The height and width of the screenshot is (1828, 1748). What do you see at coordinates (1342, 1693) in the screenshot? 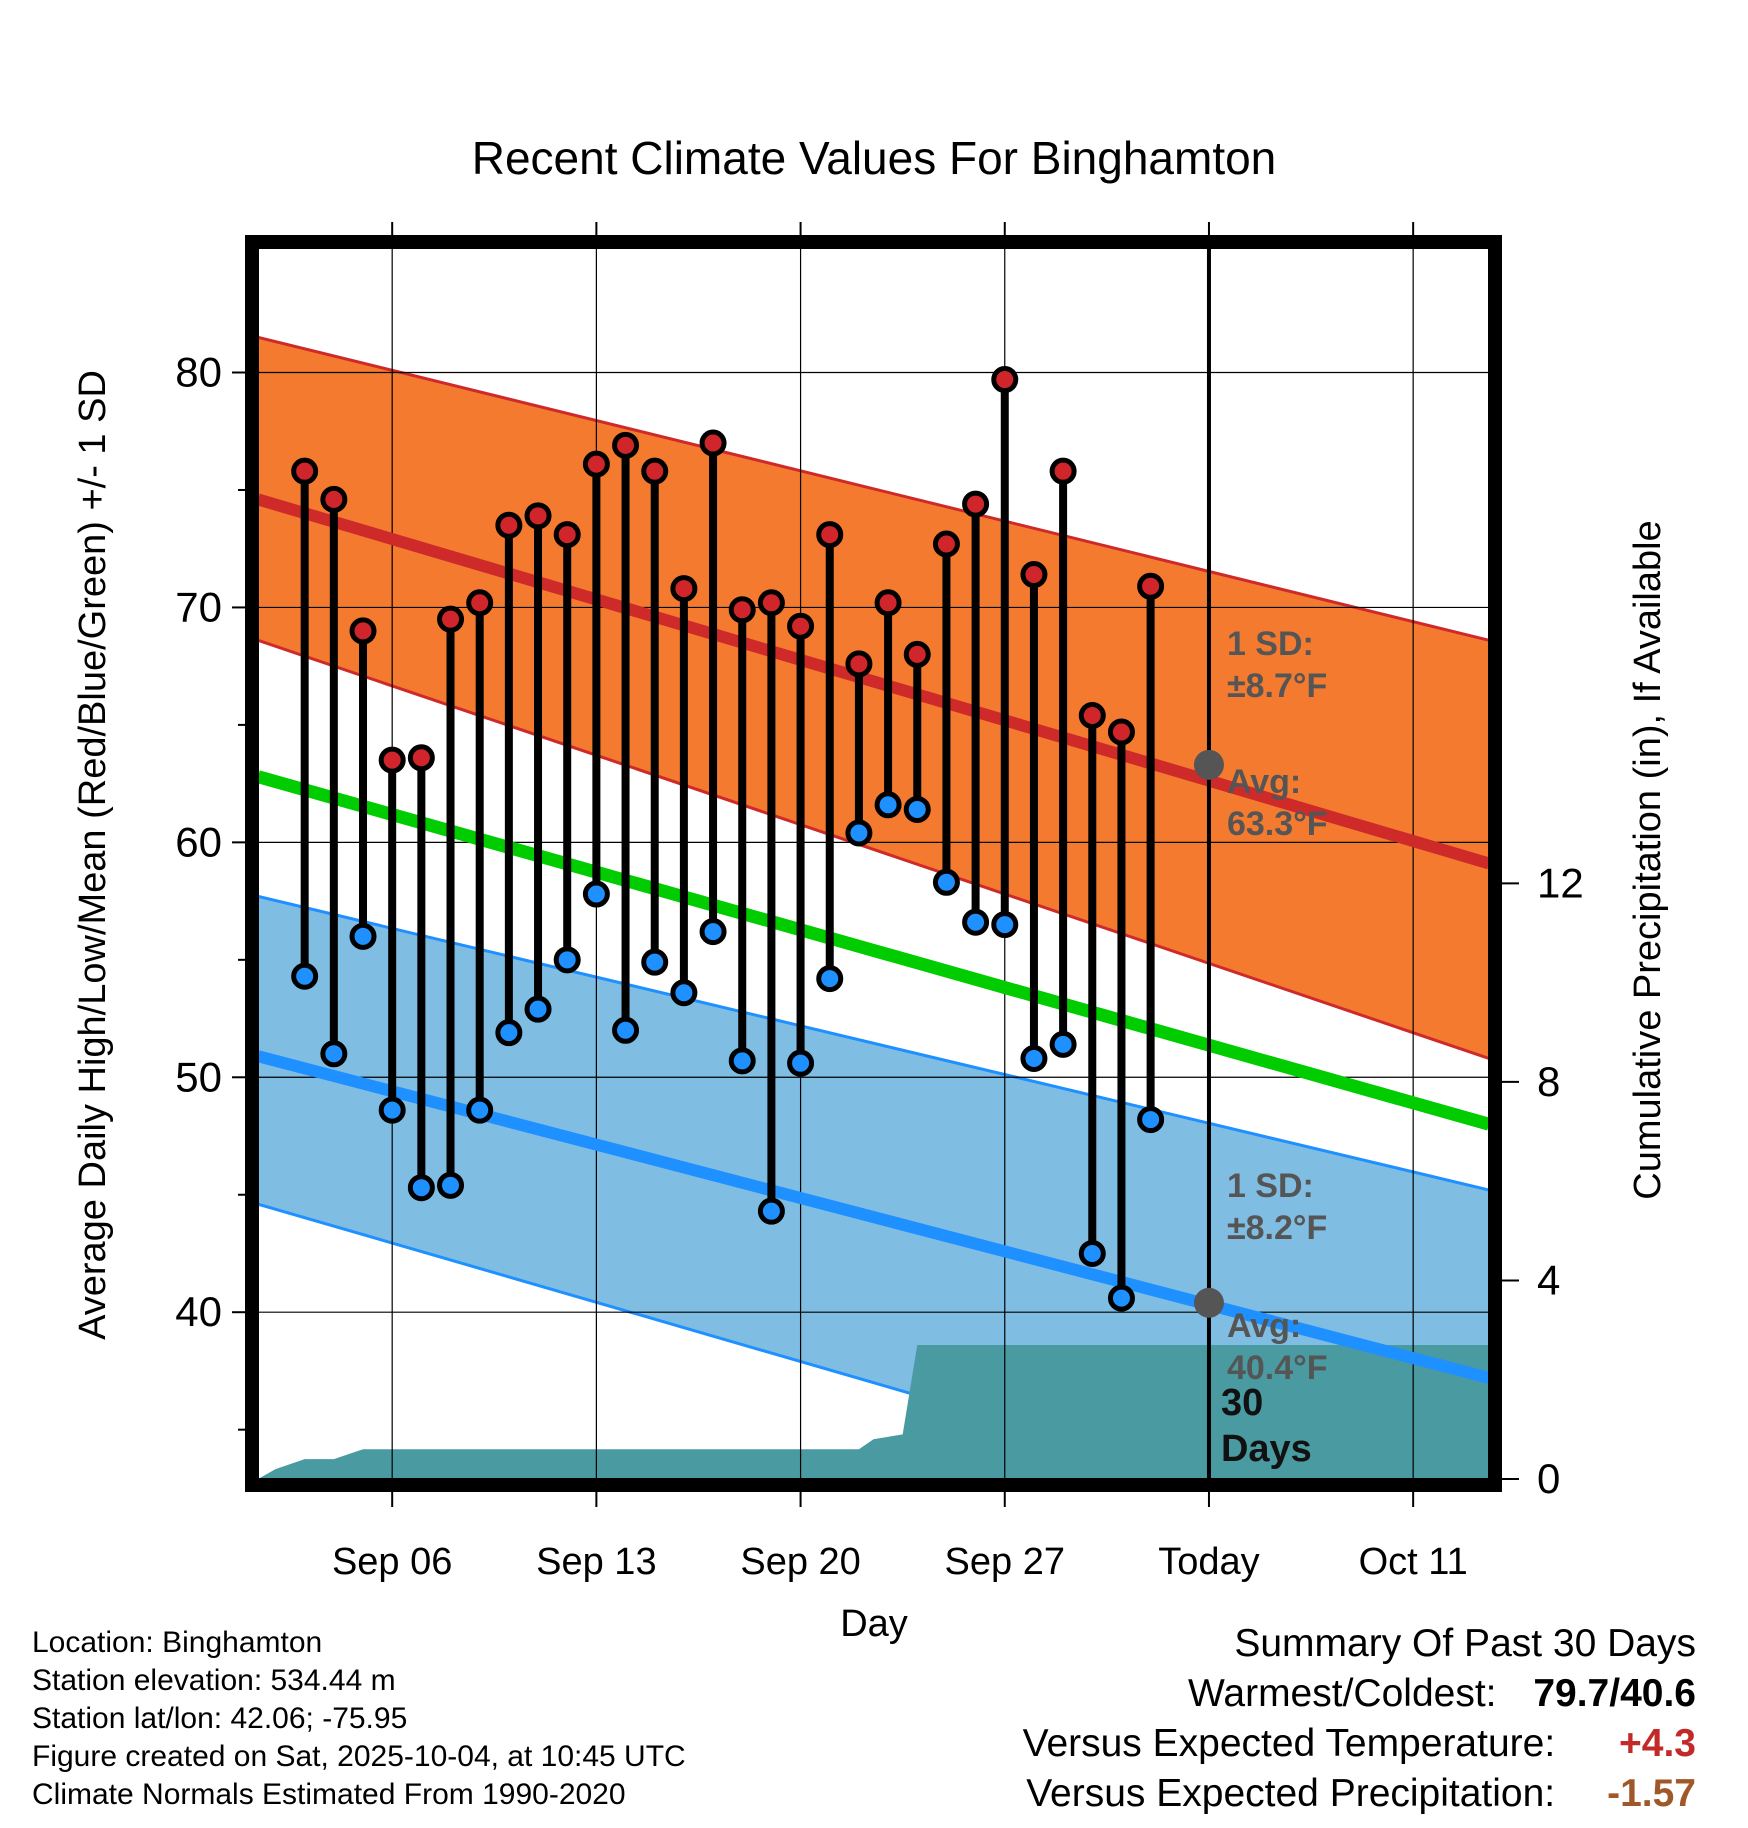
I see `summary-warmest-label: Warmest/Coldest:` at bounding box center [1342, 1693].